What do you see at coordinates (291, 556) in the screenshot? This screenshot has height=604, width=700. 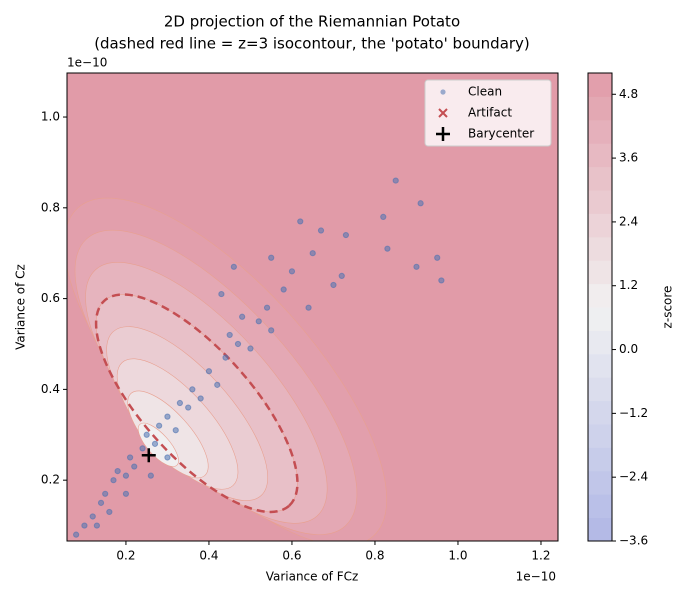 I see `x-tick-label: 0.6` at bounding box center [291, 556].